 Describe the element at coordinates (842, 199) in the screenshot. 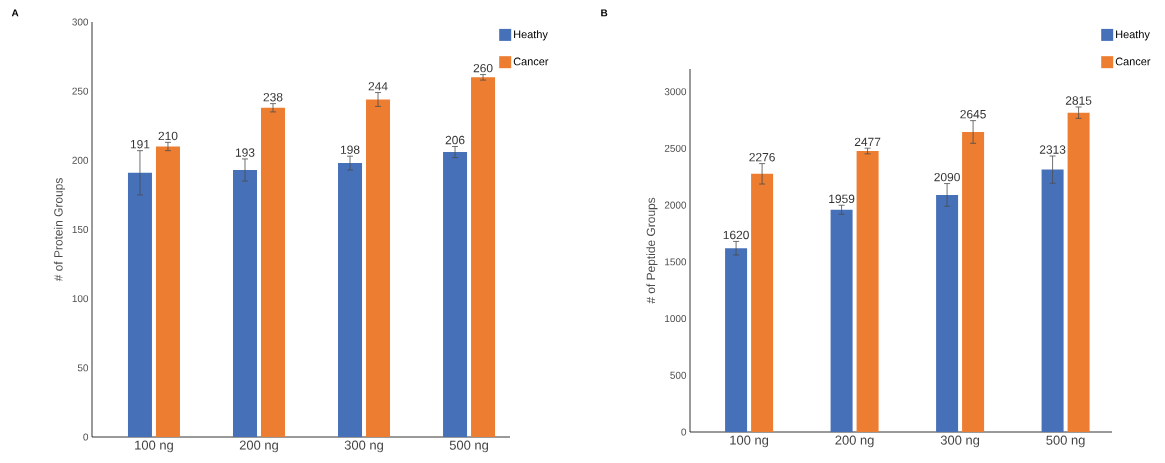

I see `data-label: 1959` at that location.